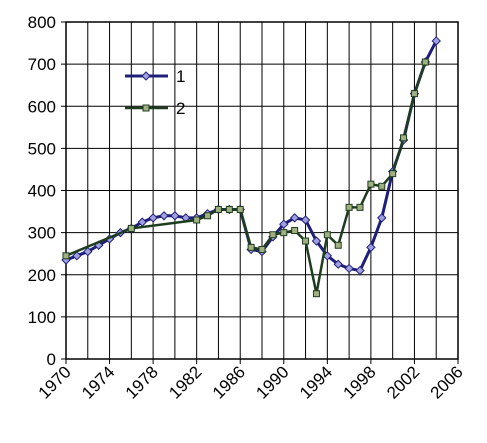  What do you see at coordinates (180, 108) in the screenshot?
I see `legend-label: 2` at bounding box center [180, 108].